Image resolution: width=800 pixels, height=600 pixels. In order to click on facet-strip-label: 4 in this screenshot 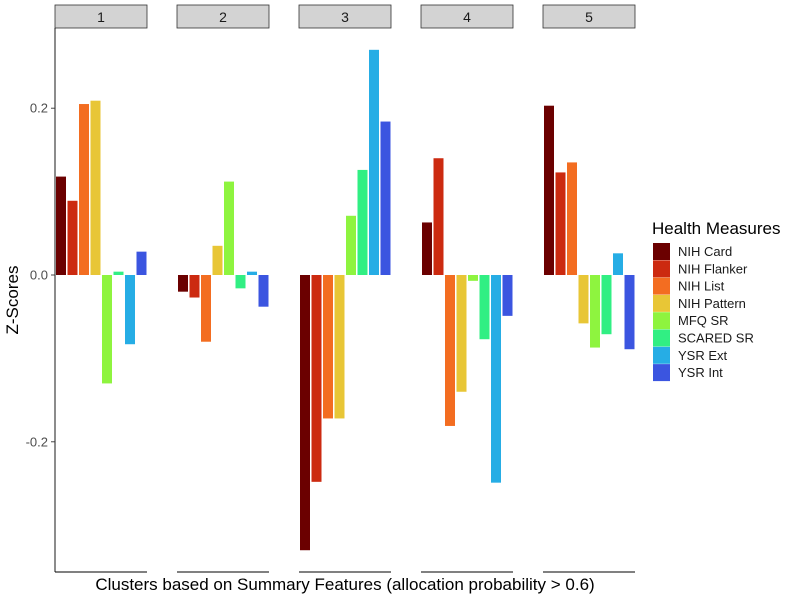, I will do `click(467, 17)`.